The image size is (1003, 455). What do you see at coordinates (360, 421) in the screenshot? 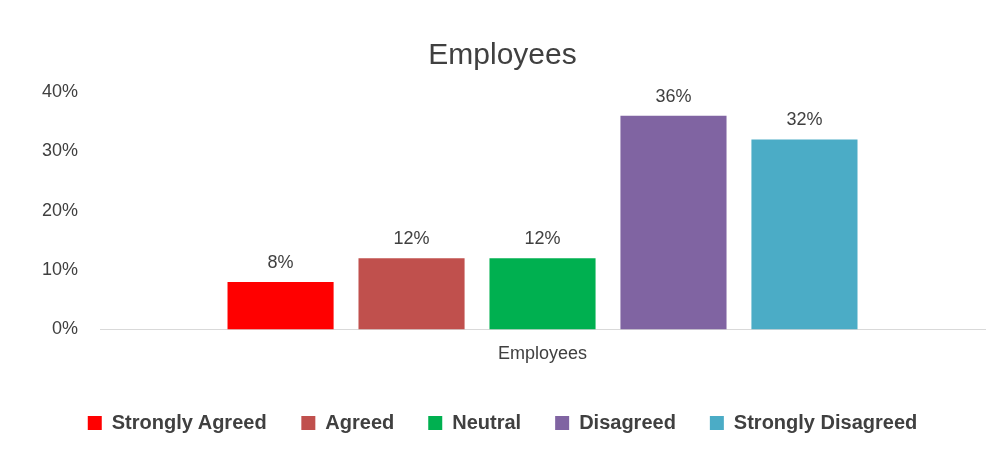
I see `legend-label: Agreed` at bounding box center [360, 421].